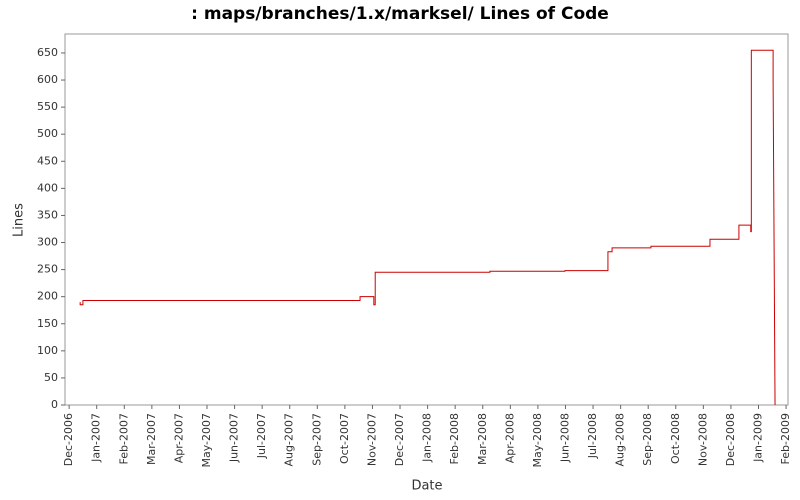 This screenshot has width=800, height=500. Describe the element at coordinates (482, 439) in the screenshot. I see `x-tick-label: Mar-2008` at that location.